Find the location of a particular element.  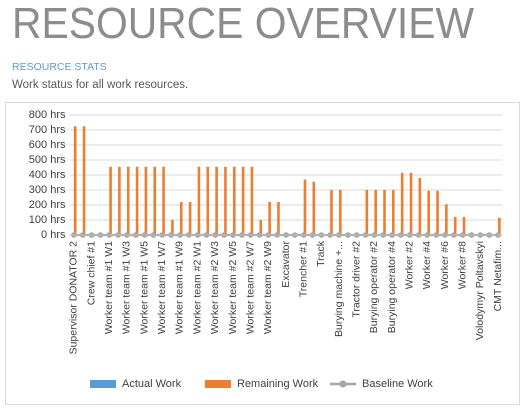

x-tick-label: Worker team #1 W5 is located at coordinates (144, 287).